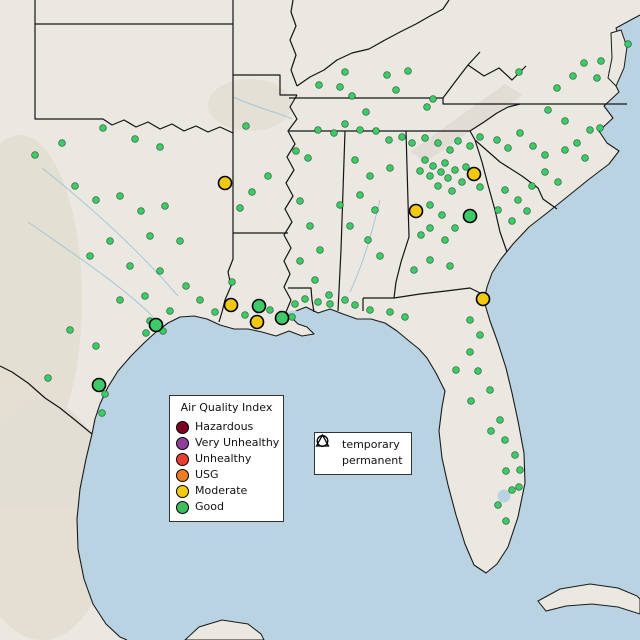 The image size is (640, 640). I want to click on station-marker-good-large, so click(156, 325).